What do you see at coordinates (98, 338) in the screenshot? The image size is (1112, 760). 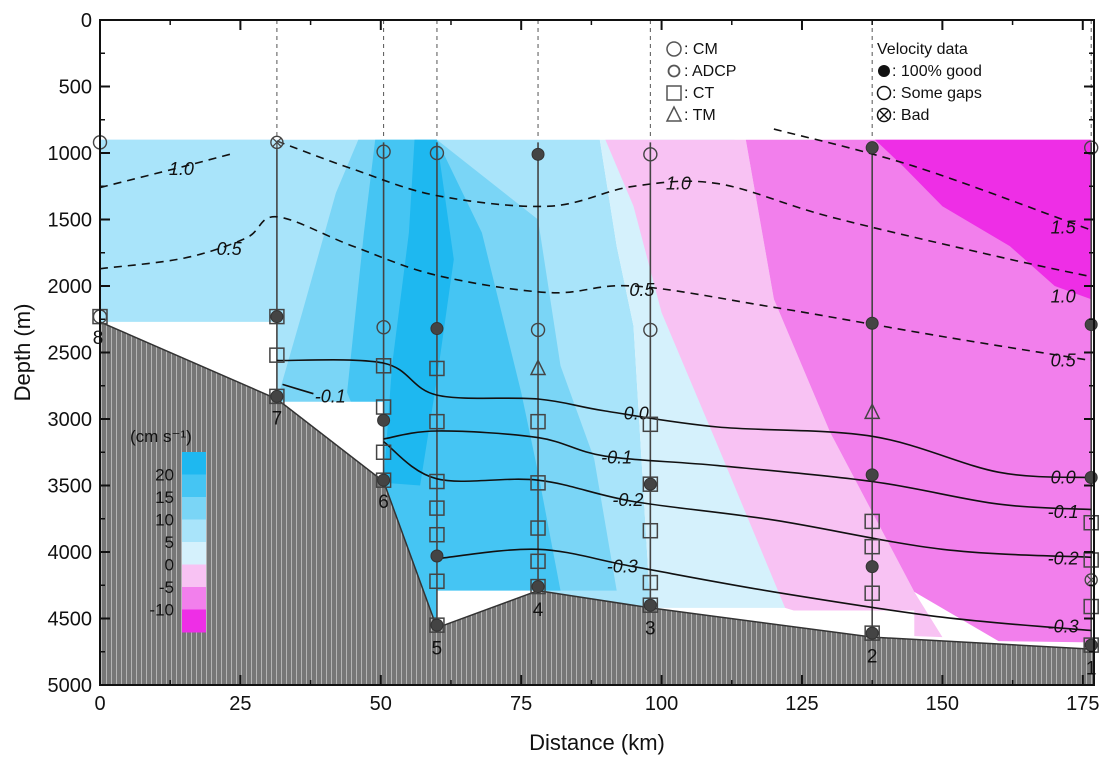 I see `station-label: 8` at bounding box center [98, 338].